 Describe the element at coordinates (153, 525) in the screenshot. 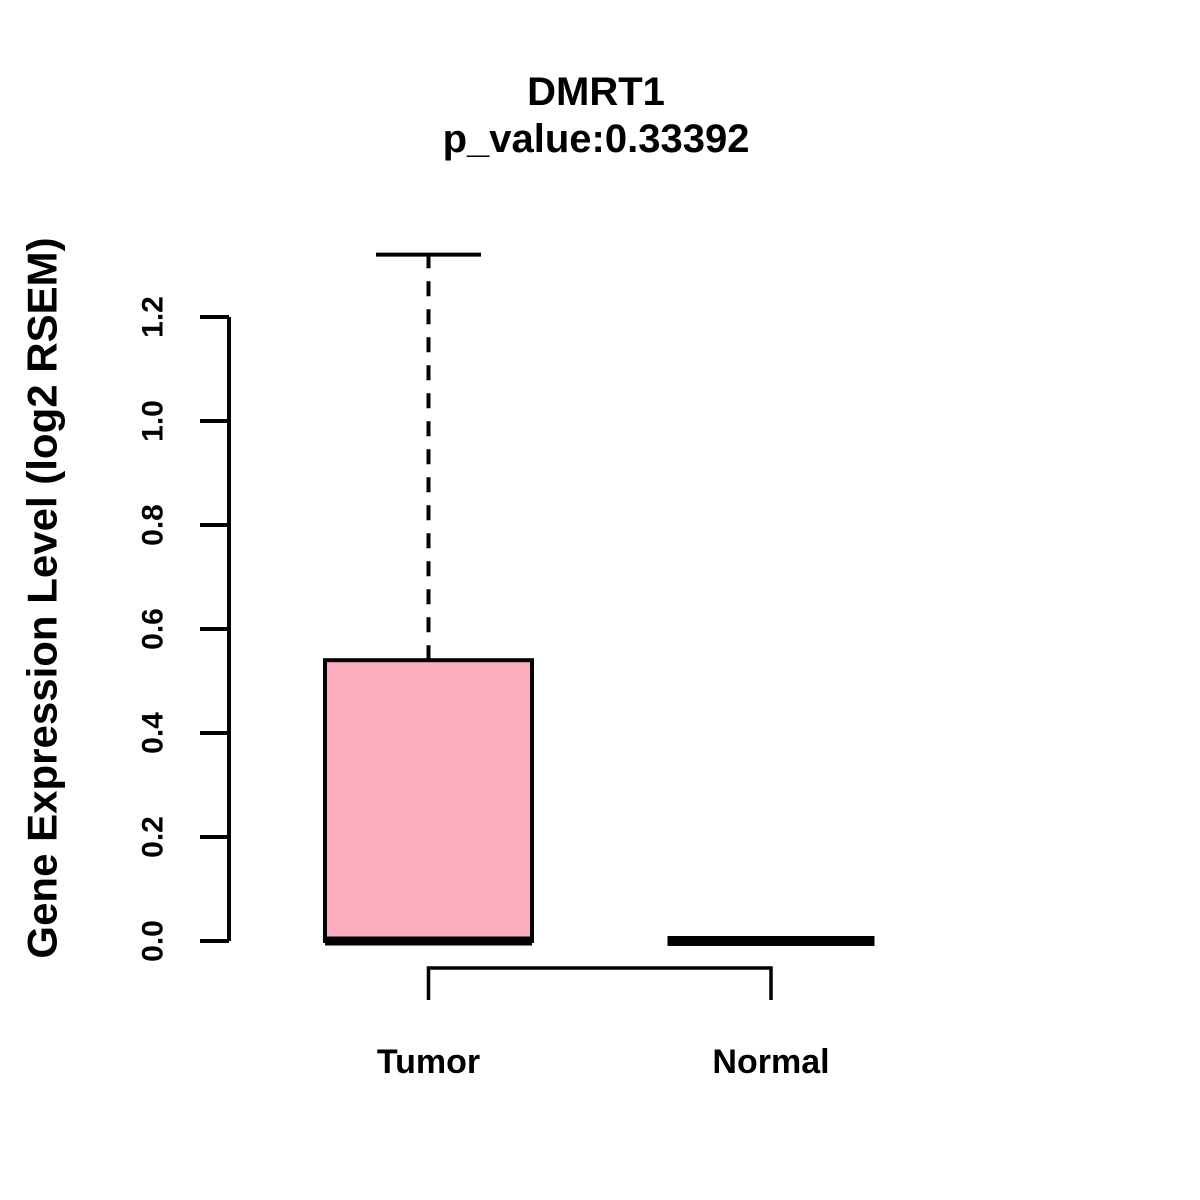

I see `y-tick-label: 0.8` at that location.